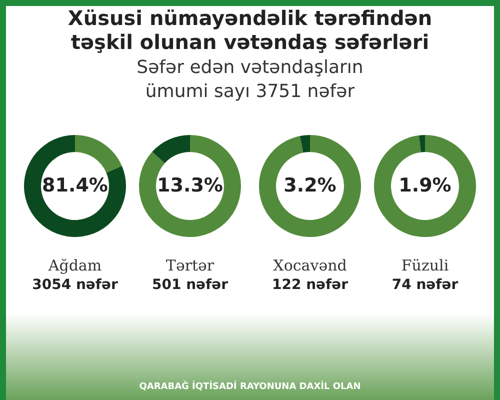  I want to click on text: 13.3%, so click(190, 185).